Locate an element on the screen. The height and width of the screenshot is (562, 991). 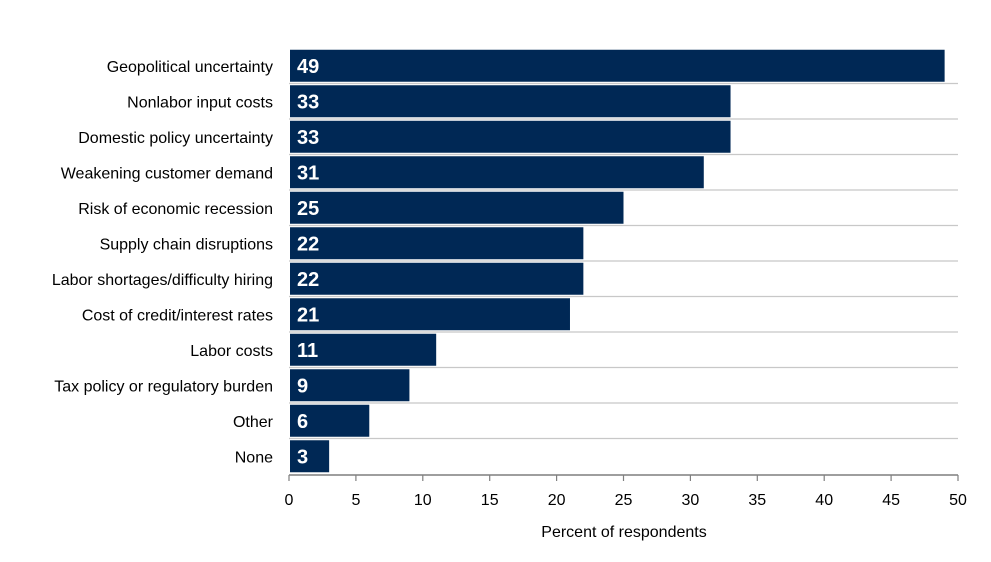
x-tick-label: 10 is located at coordinates (423, 500).